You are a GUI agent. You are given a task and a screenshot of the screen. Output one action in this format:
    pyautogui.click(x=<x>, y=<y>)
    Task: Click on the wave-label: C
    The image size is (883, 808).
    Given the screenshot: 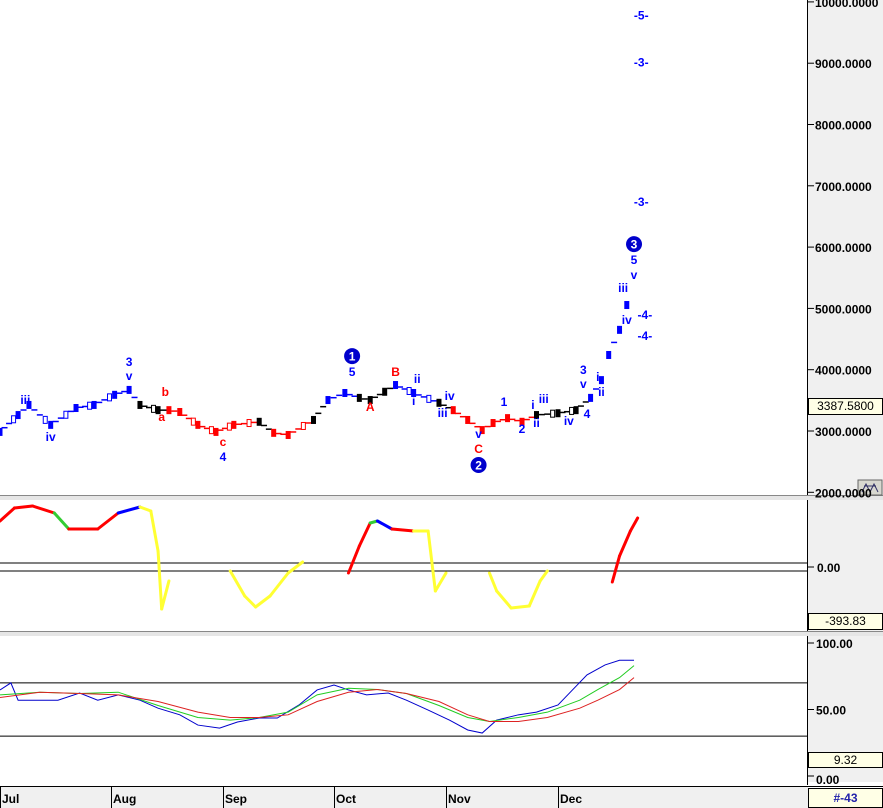 What is the action you would take?
    pyautogui.click(x=478, y=449)
    